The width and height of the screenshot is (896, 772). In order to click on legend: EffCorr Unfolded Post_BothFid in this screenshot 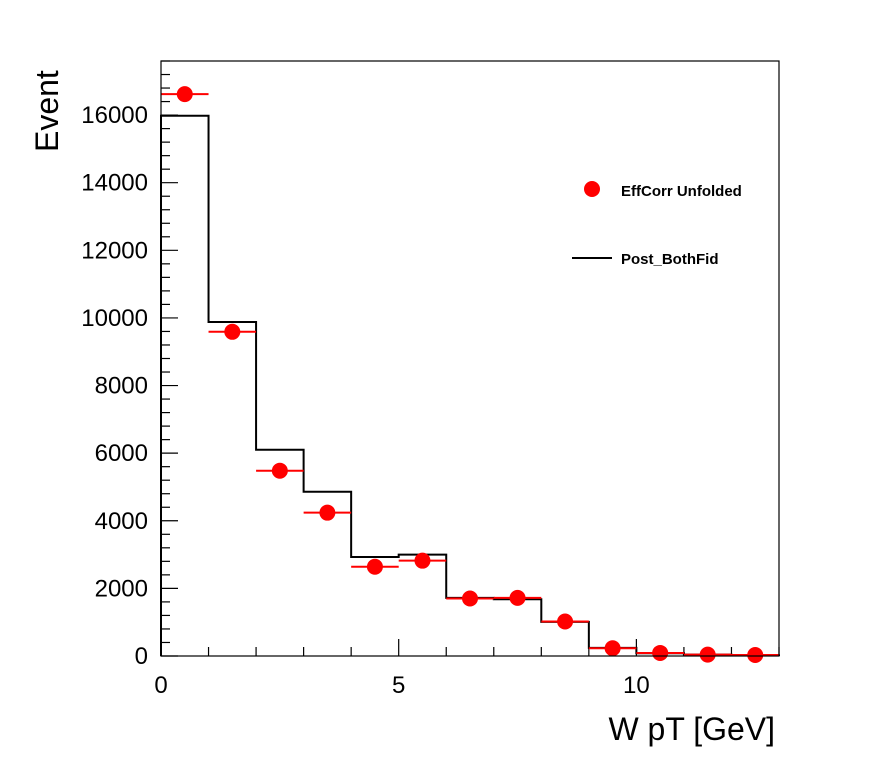, I will do `click(657, 224)`.